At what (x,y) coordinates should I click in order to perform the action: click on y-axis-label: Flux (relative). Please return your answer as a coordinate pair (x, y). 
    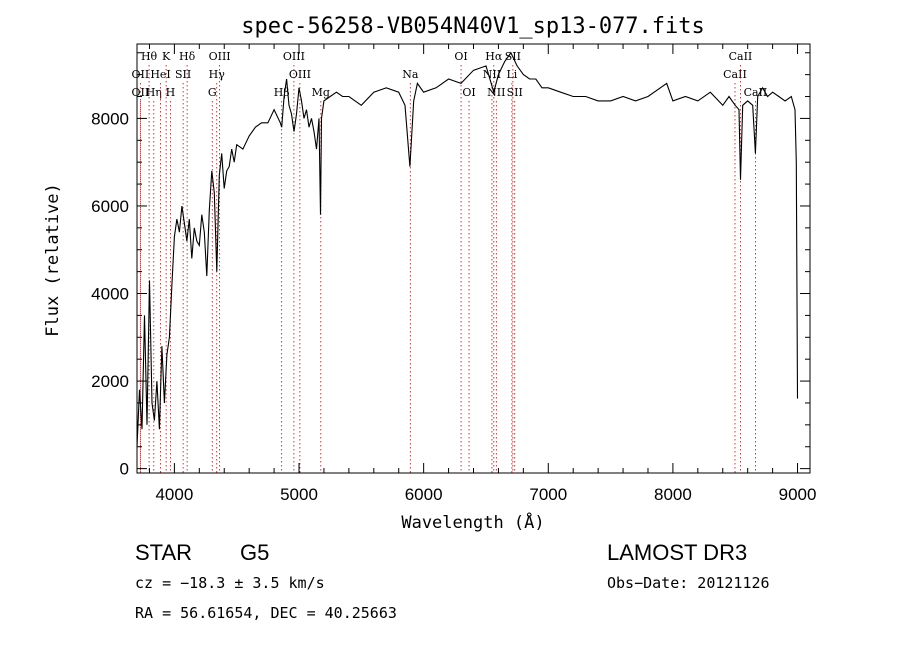
    Looking at the image, I should click on (53, 260).